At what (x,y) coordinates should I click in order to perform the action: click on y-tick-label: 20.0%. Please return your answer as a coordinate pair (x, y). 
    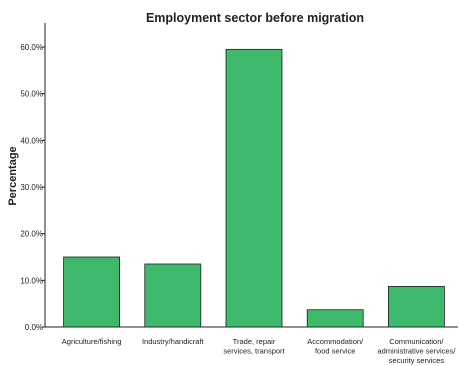
    Looking at the image, I should click on (31, 234).